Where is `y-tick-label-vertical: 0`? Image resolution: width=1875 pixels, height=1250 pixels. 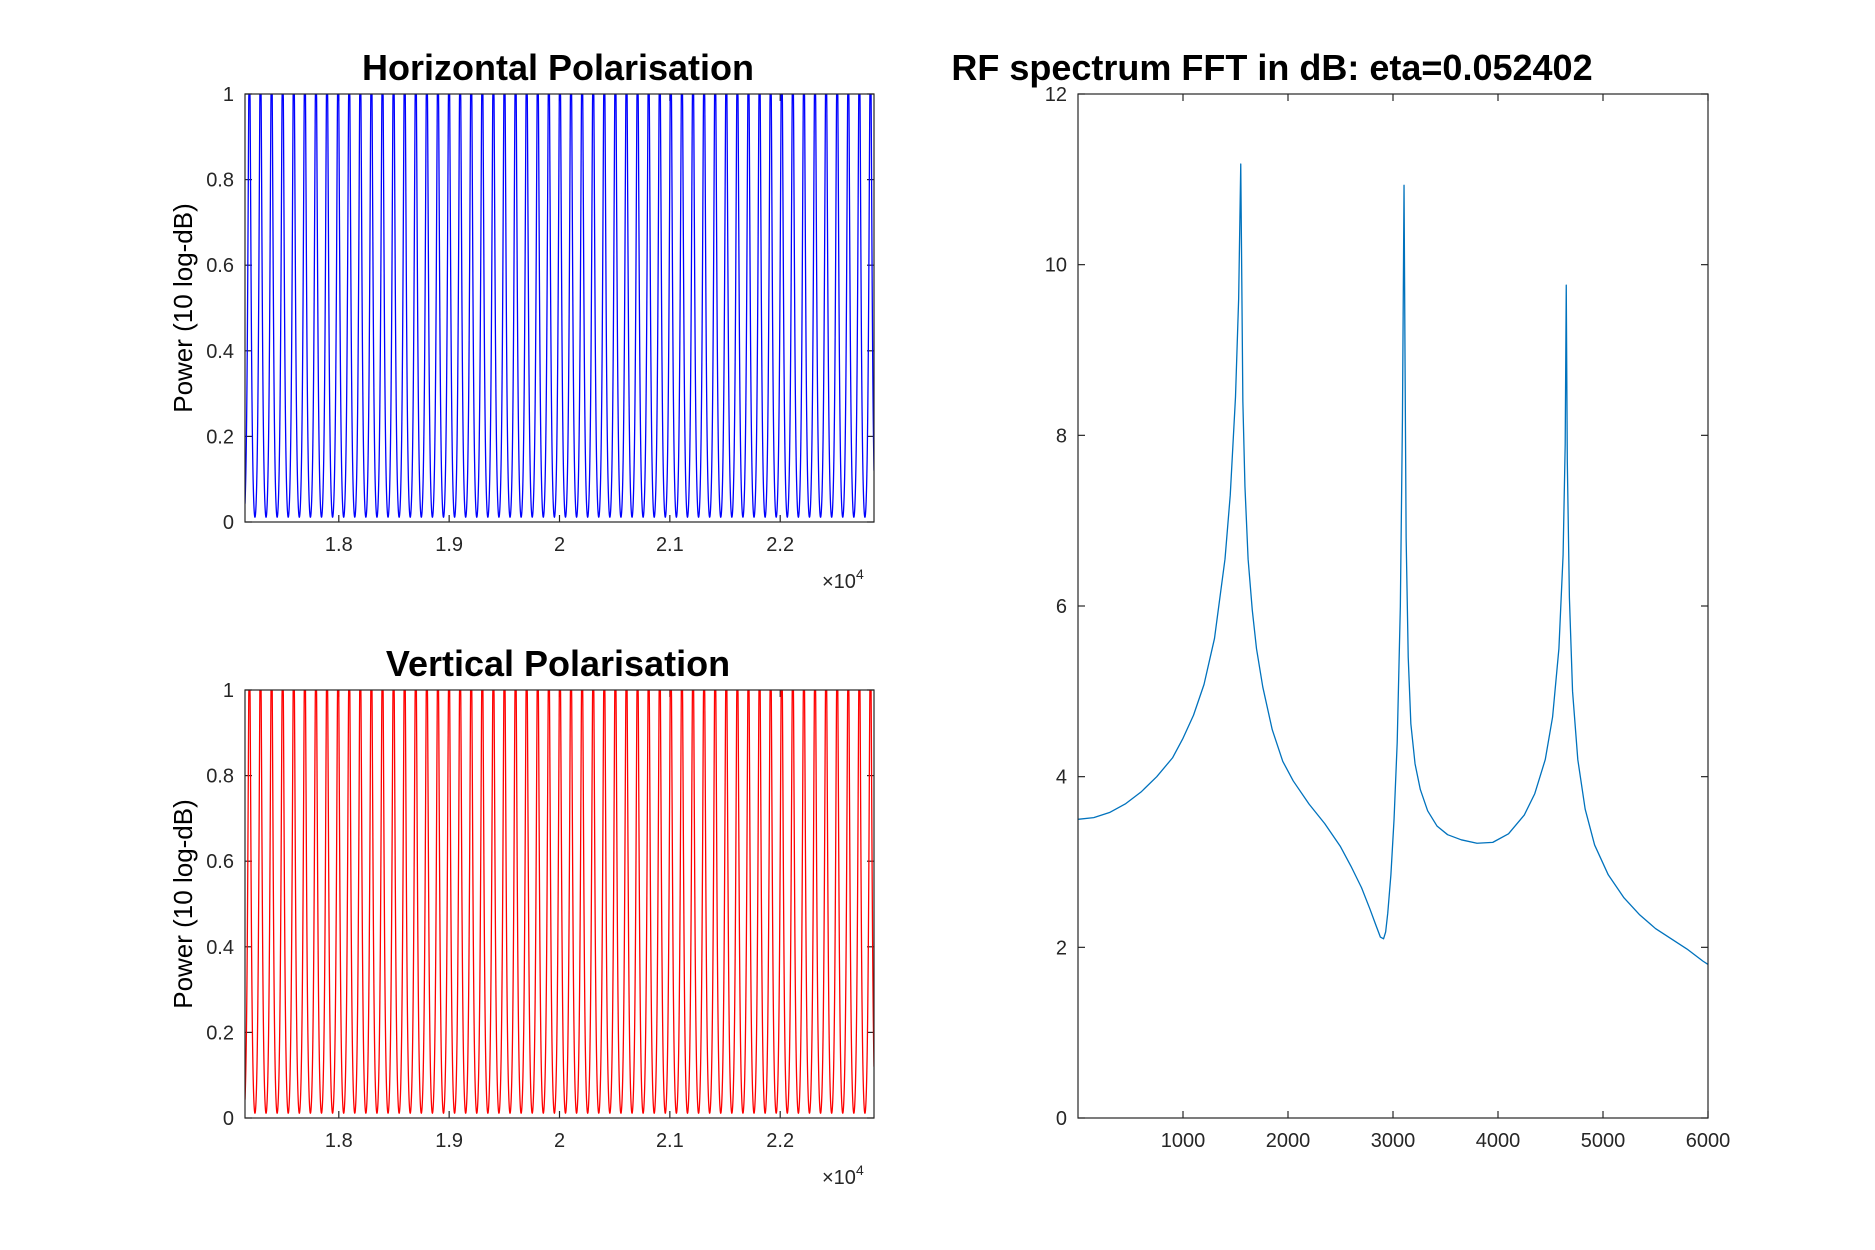
y-tick-label-vertical: 0 is located at coordinates (228, 1119).